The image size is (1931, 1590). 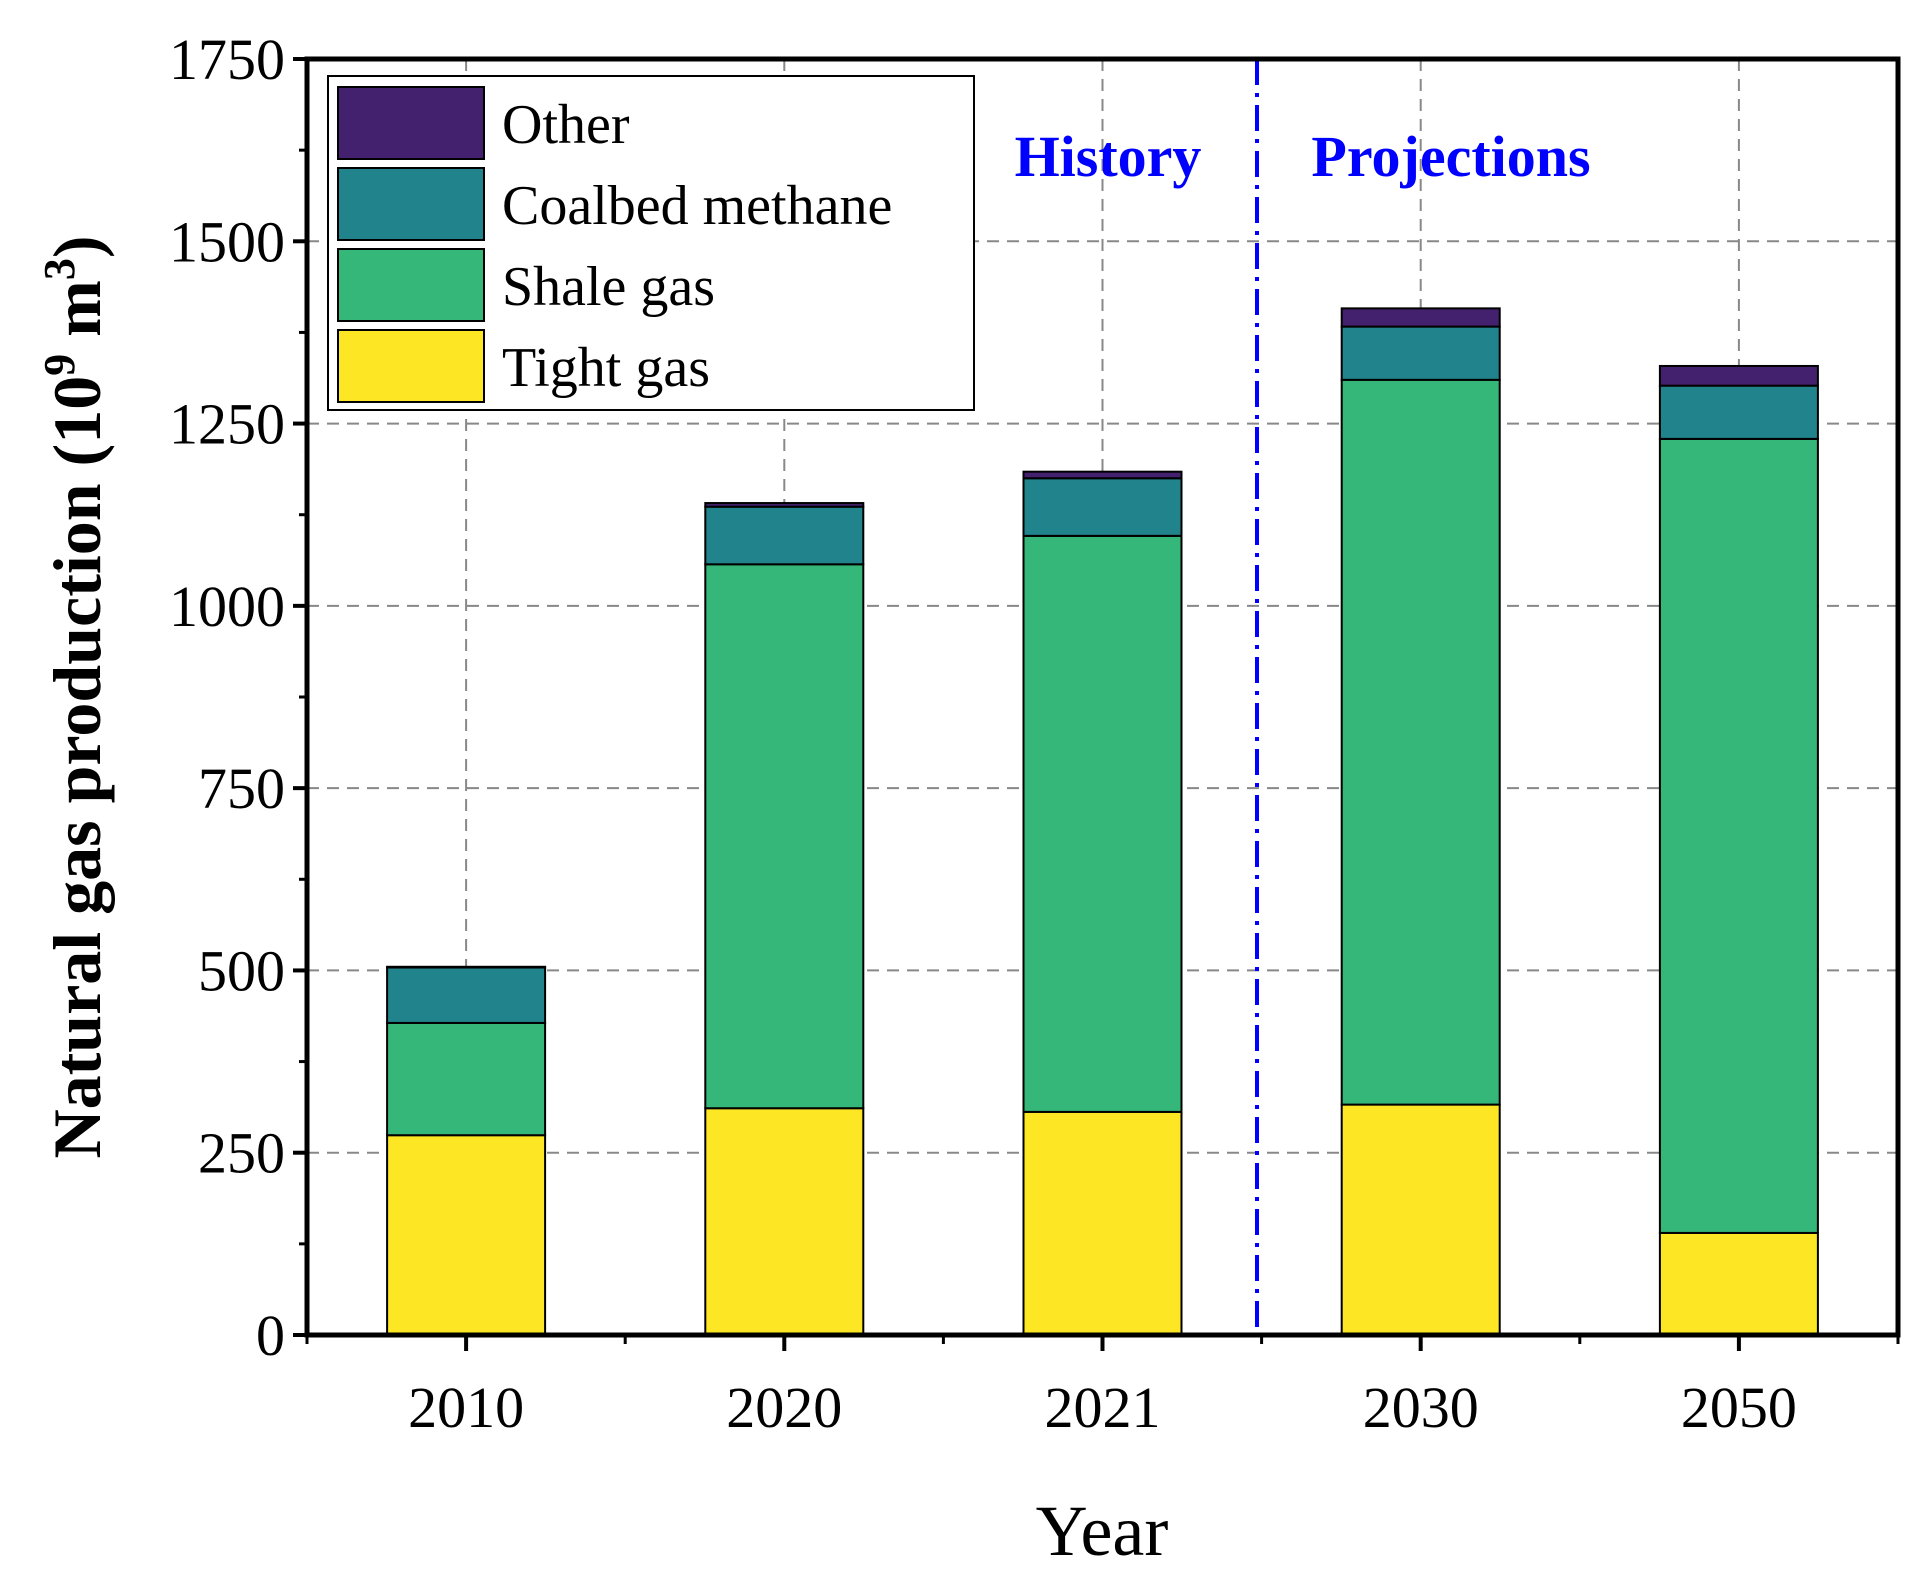 I want to click on legend-label: Tight gas, so click(x=606, y=368).